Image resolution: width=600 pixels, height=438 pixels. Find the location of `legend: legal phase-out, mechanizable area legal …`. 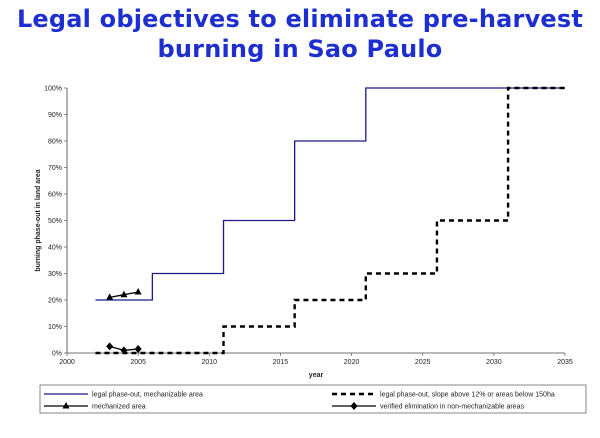

legend: legal phase-out, mechanizable area legal … is located at coordinates (313, 399).